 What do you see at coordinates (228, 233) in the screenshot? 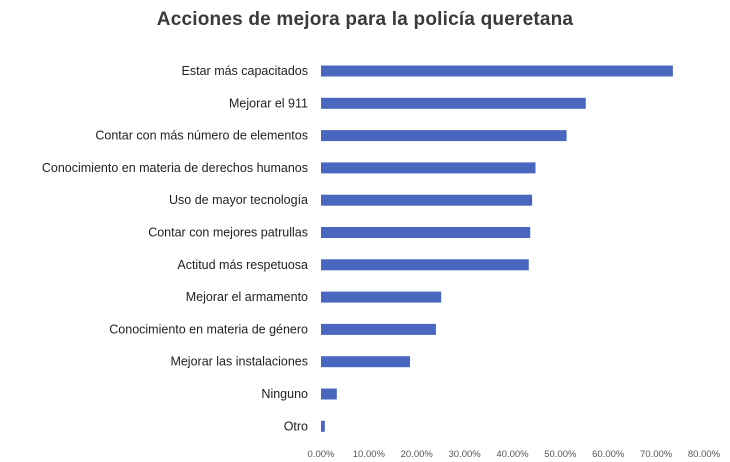
I see `category-label: Contar con mejores patrullas` at bounding box center [228, 233].